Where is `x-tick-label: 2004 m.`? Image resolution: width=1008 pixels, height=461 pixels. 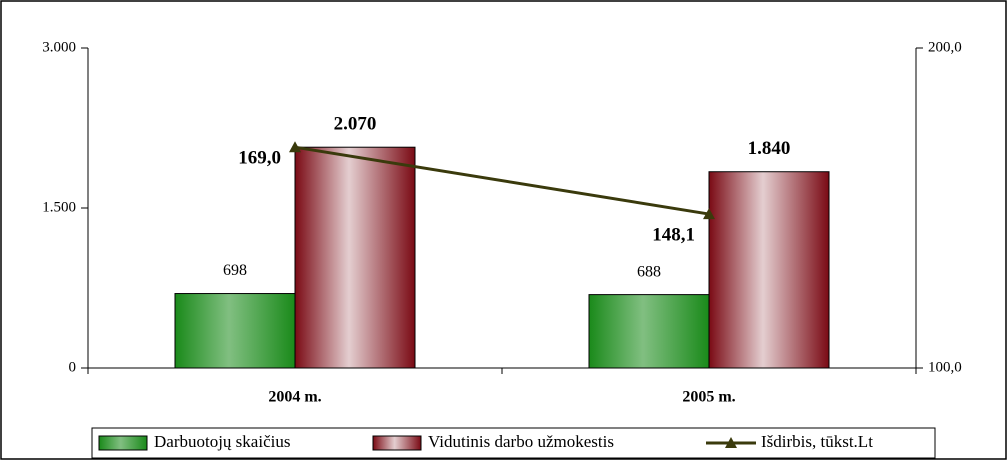 x-tick-label: 2004 m. is located at coordinates (294, 397).